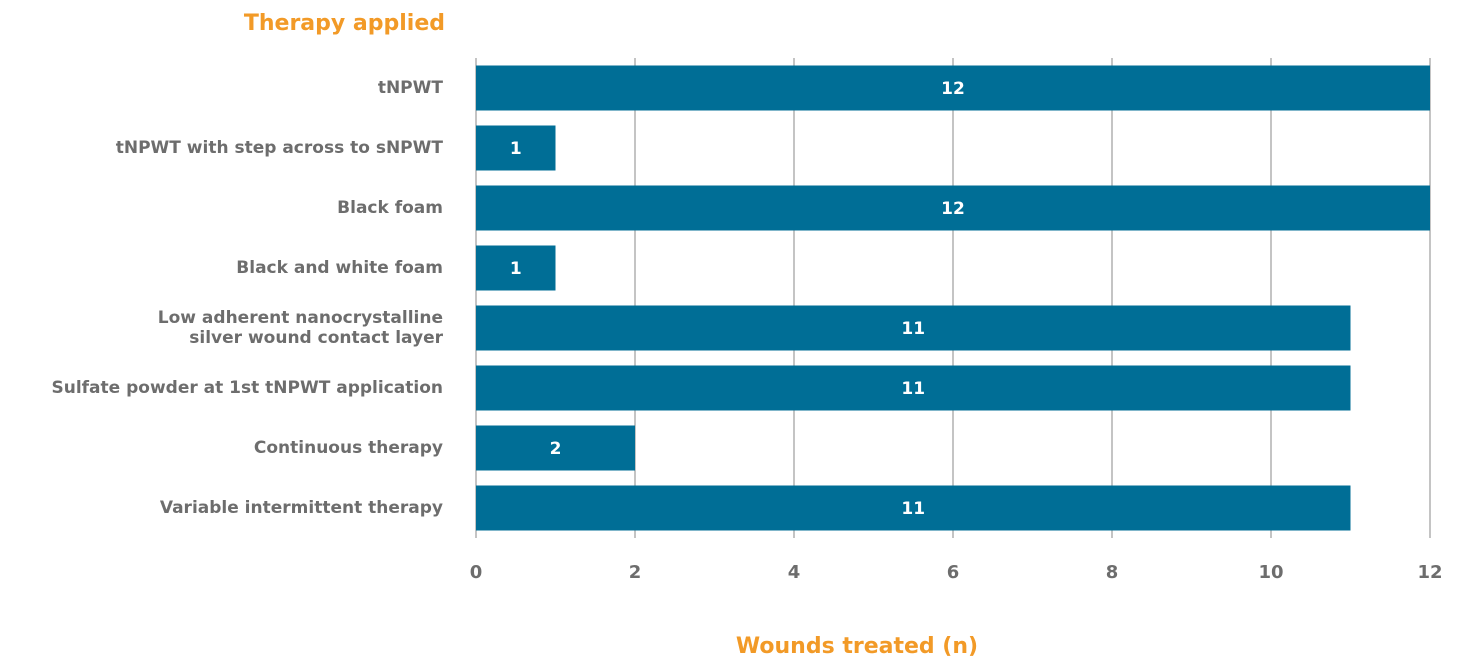 The height and width of the screenshot is (663, 1461). I want to click on value-label: 2, so click(556, 449).